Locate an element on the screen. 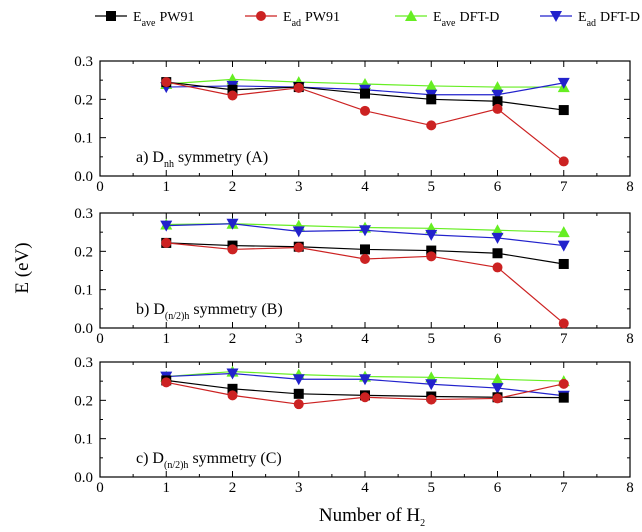 This screenshot has height=532, width=642. legend-item: Ead PW91 is located at coordinates (292, 19).